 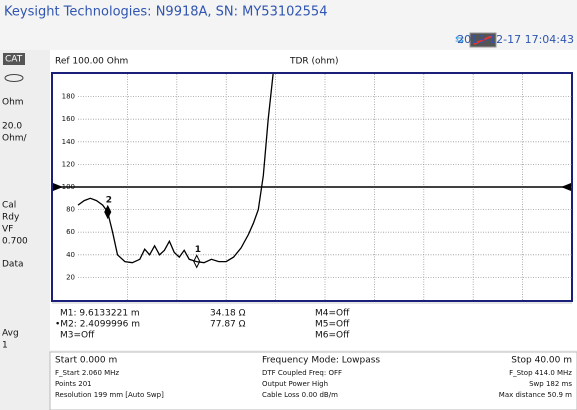 I want to click on cat-box, so click(x=14, y=59).